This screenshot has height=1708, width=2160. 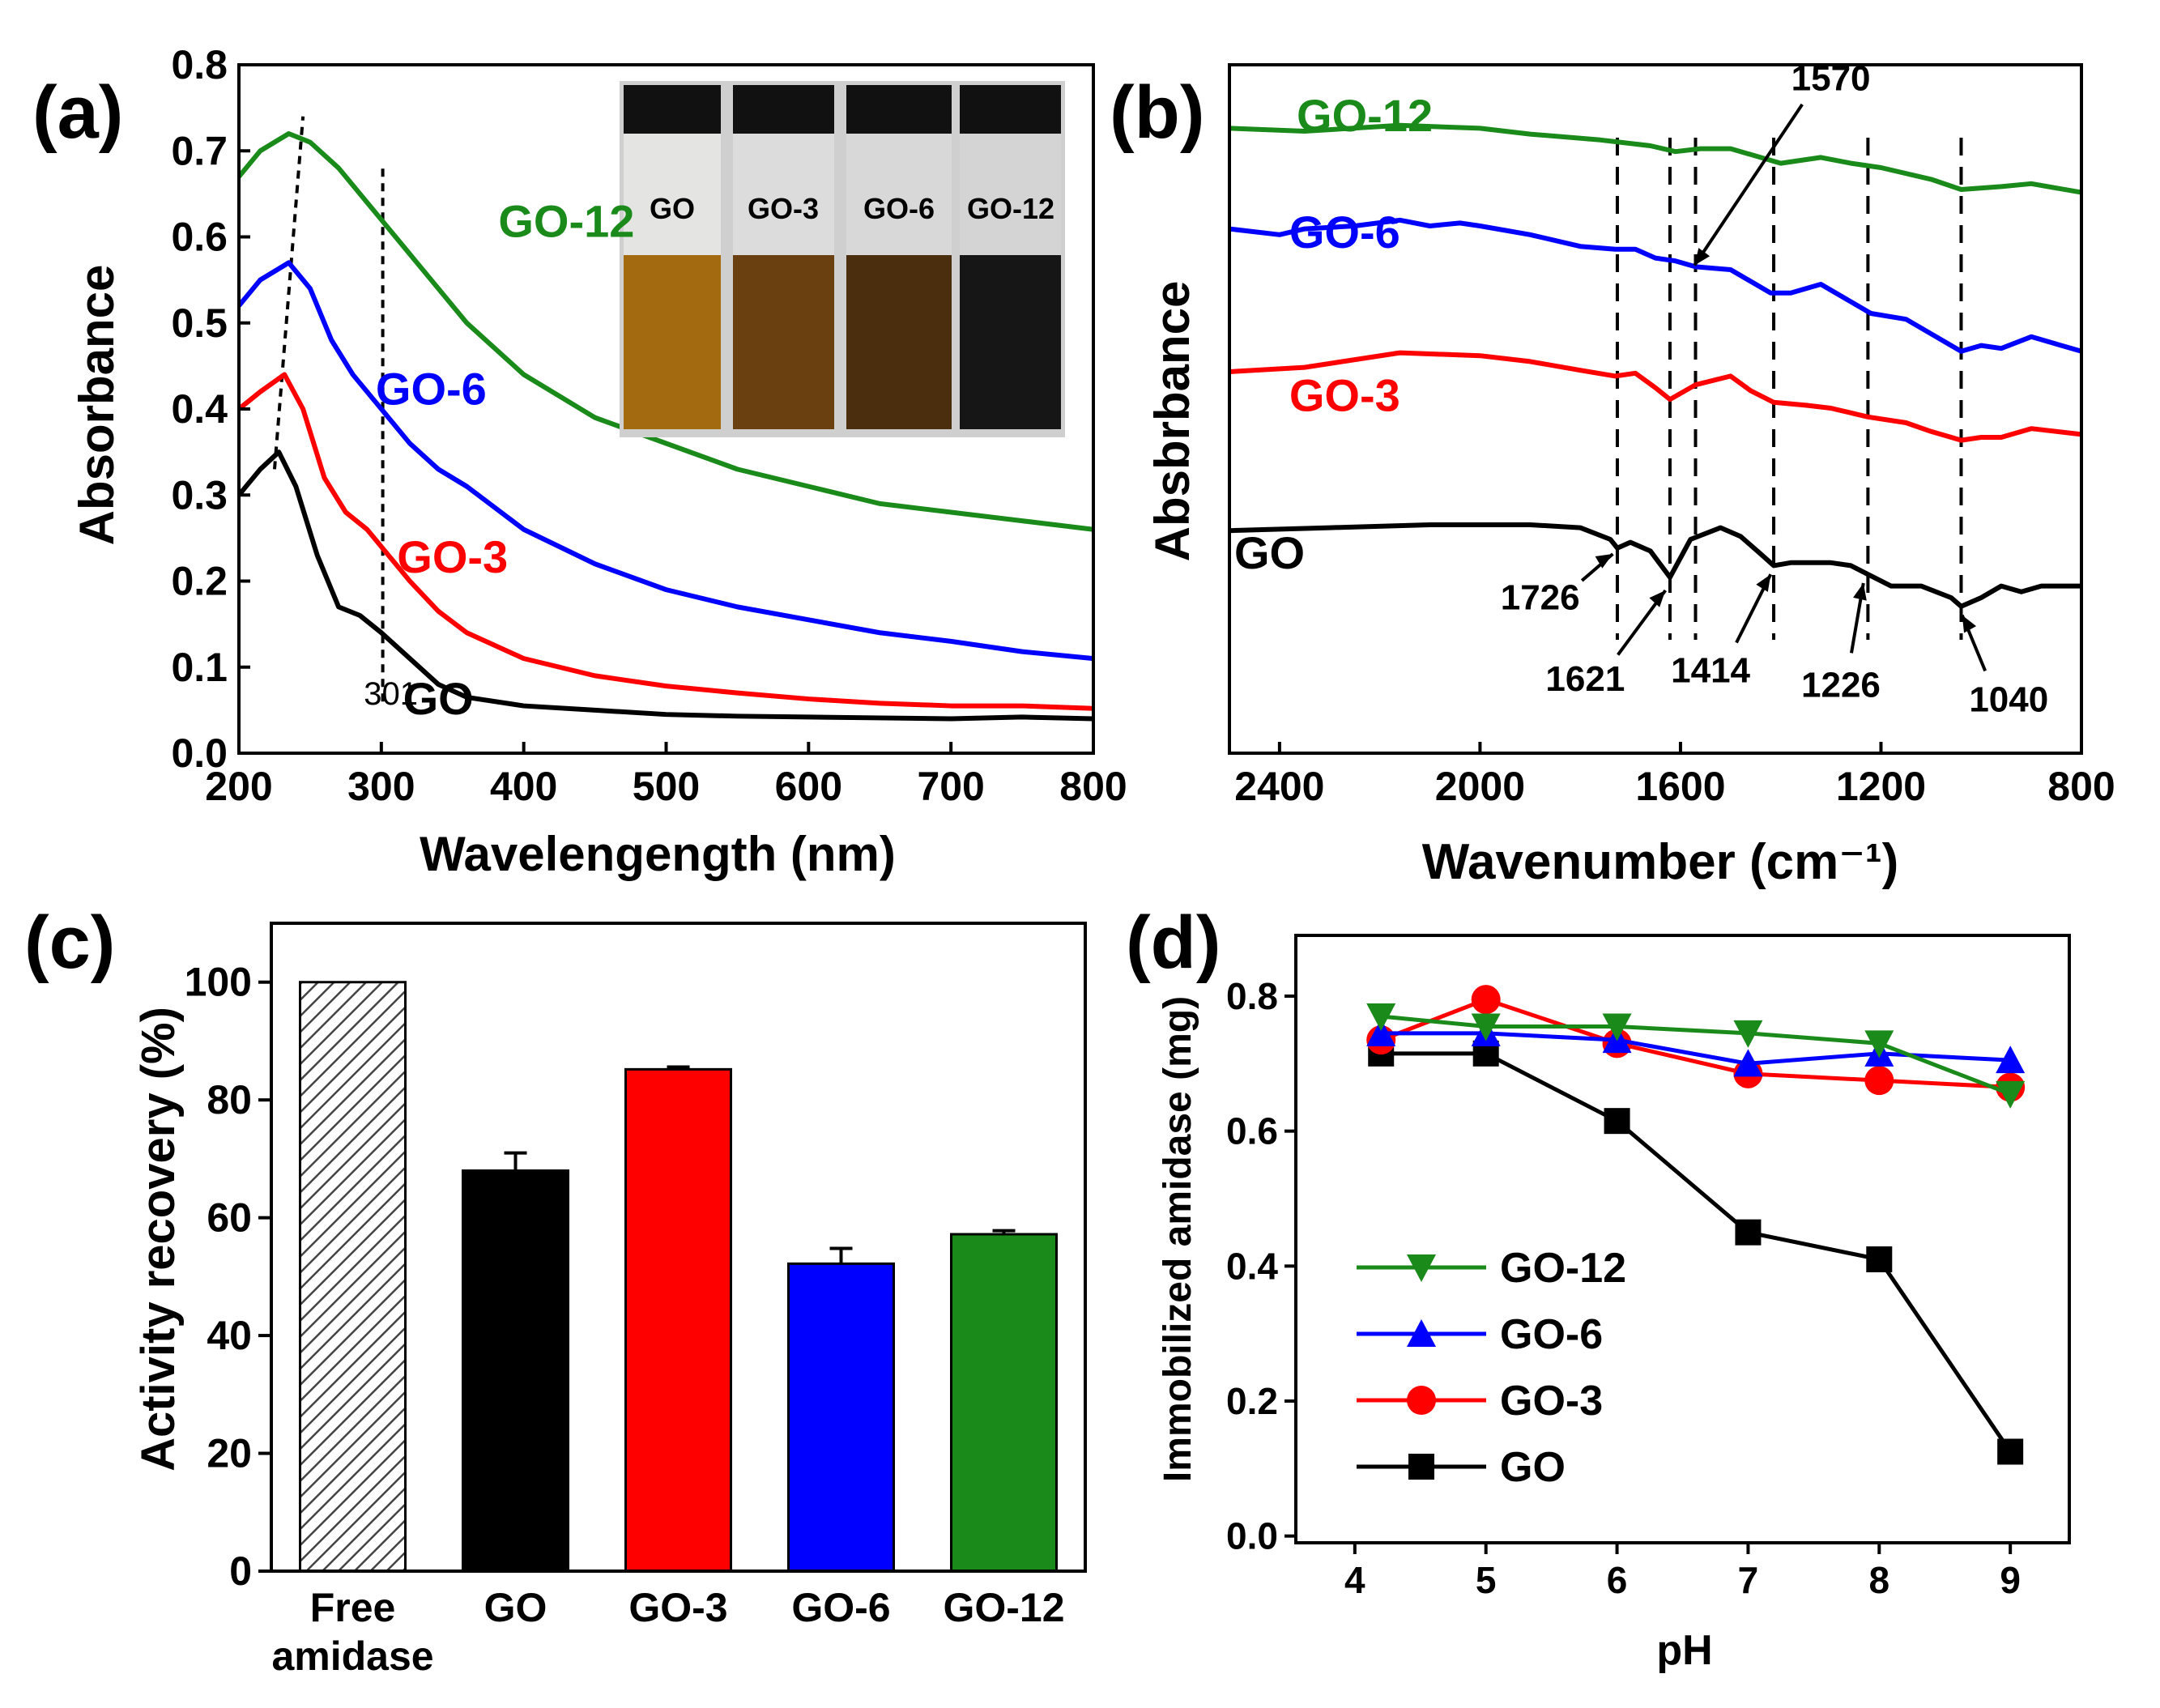 I want to click on a-y-tick-label: 0.6, so click(x=200, y=237).